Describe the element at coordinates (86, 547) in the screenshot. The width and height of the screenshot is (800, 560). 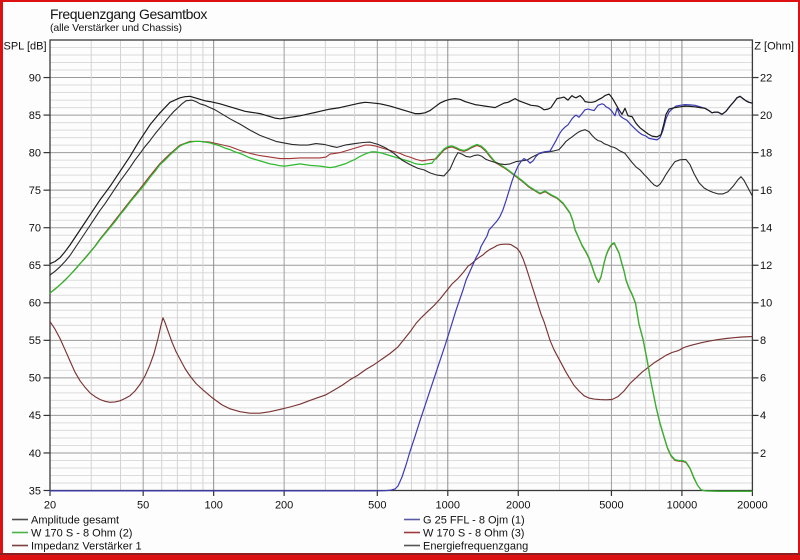
I see `svg-text: Impedanz Verstärker 1` at that location.